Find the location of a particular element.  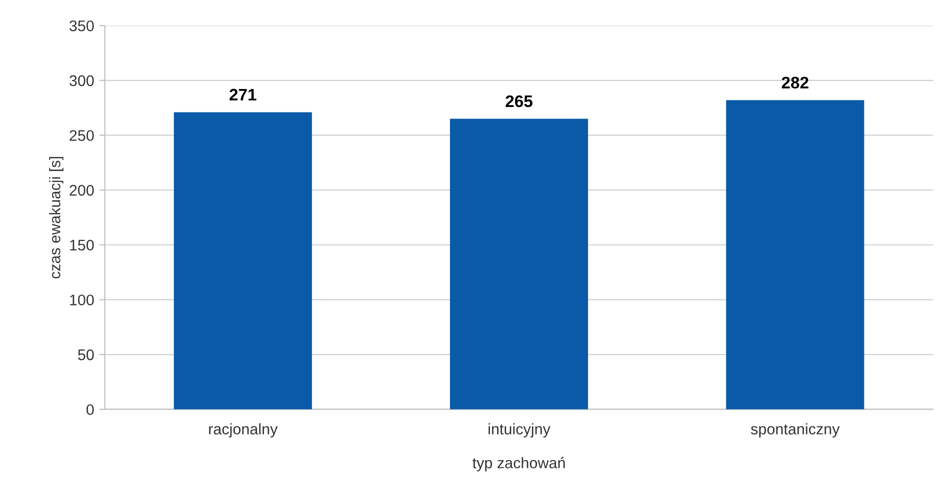

x-tick-label: intuicyjny is located at coordinates (519, 430).